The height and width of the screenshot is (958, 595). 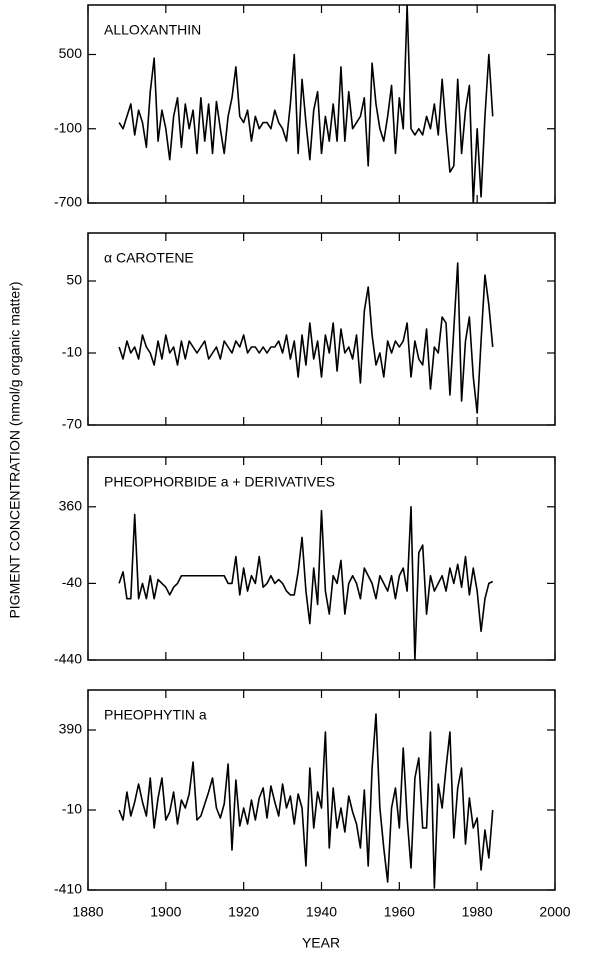 What do you see at coordinates (87, 912) in the screenshot?
I see `x-tick-label: 1880` at bounding box center [87, 912].